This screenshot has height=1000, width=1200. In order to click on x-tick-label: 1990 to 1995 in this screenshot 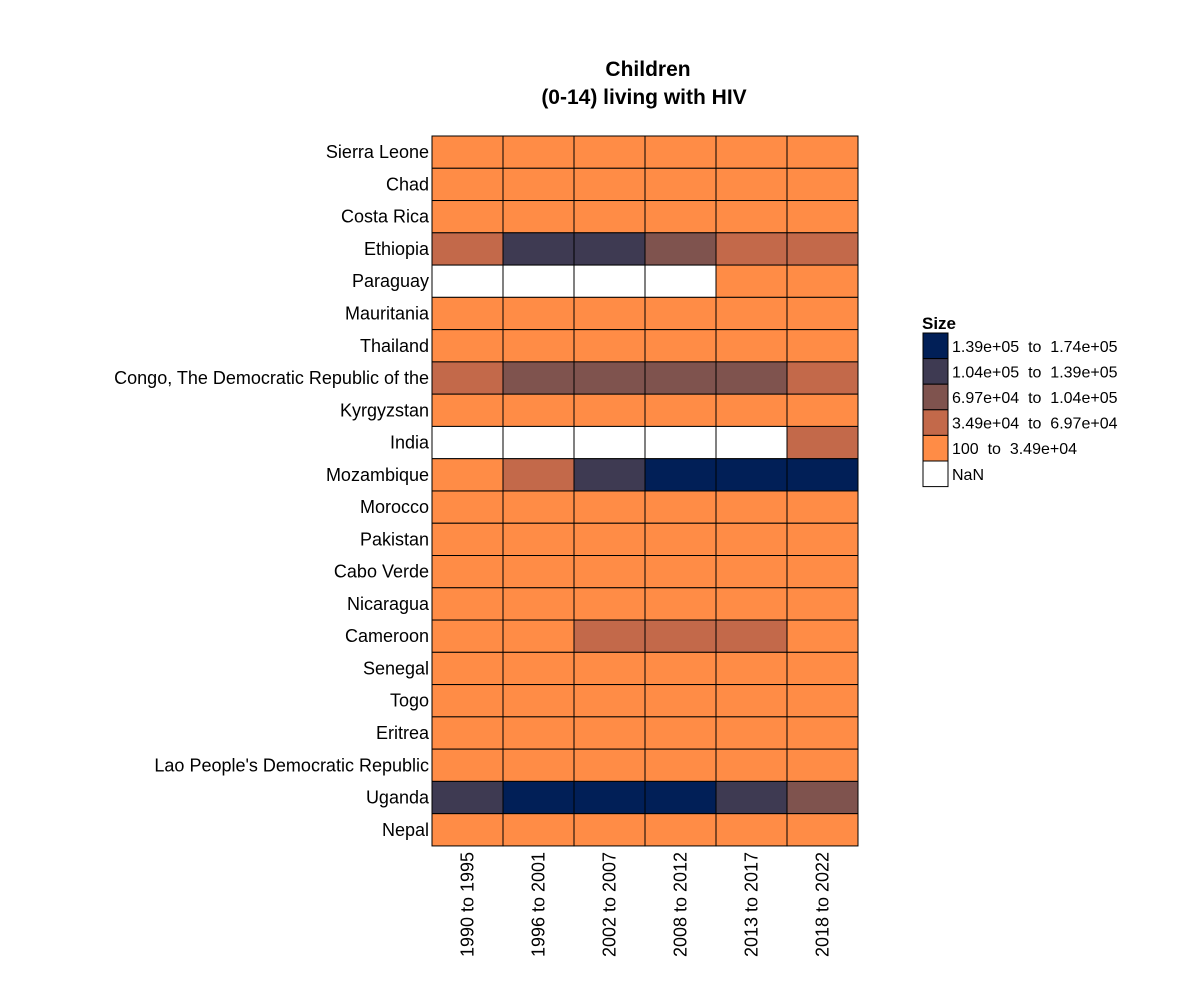, I will do `click(468, 904)`.